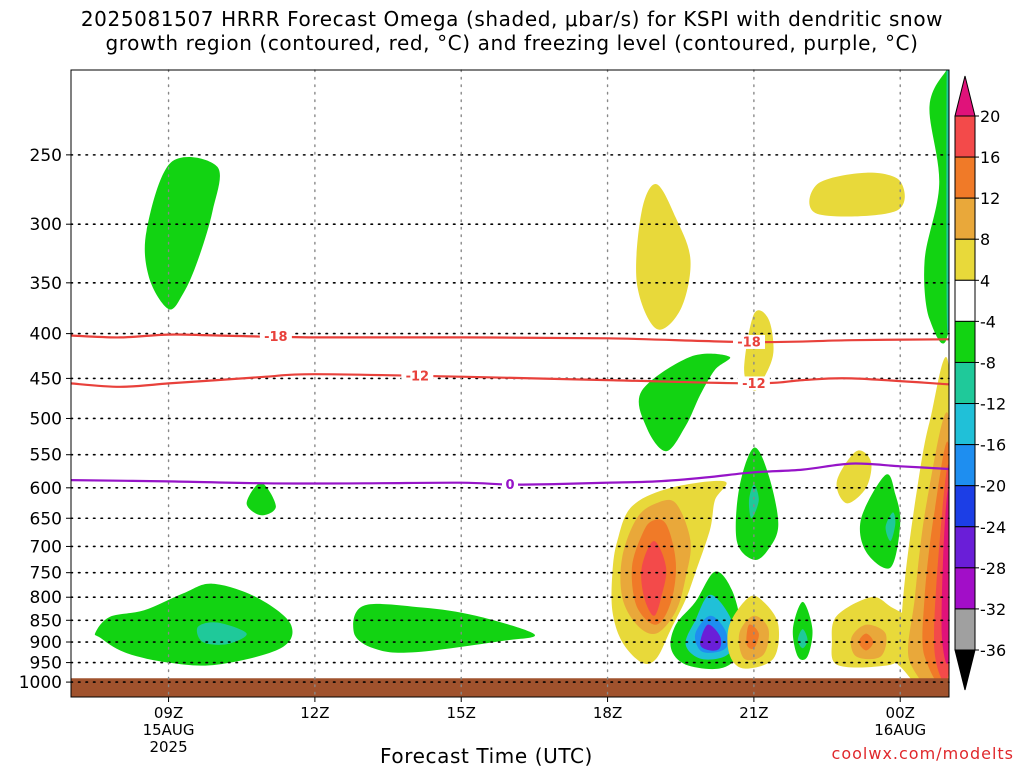 The image size is (1024, 768). I want to click on colorbar-label: -36, so click(993, 650).